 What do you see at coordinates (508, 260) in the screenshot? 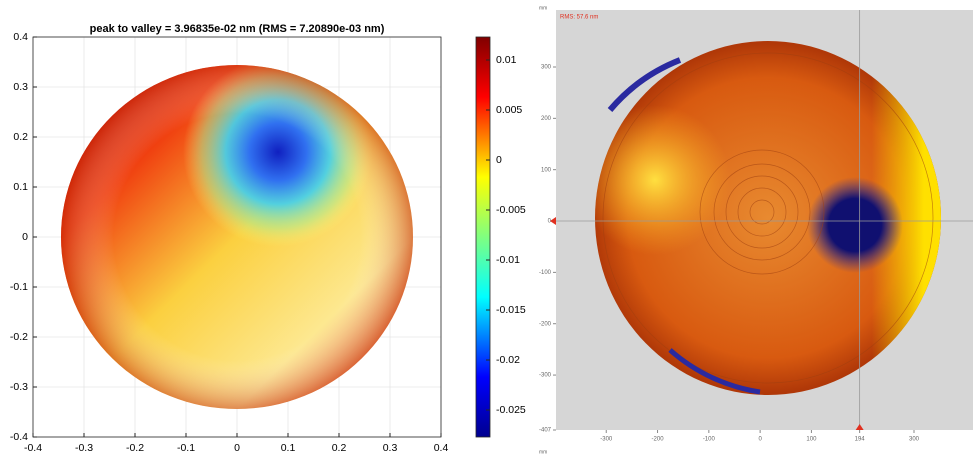
I see `colorbar-tick-label: -0.01` at bounding box center [508, 260].